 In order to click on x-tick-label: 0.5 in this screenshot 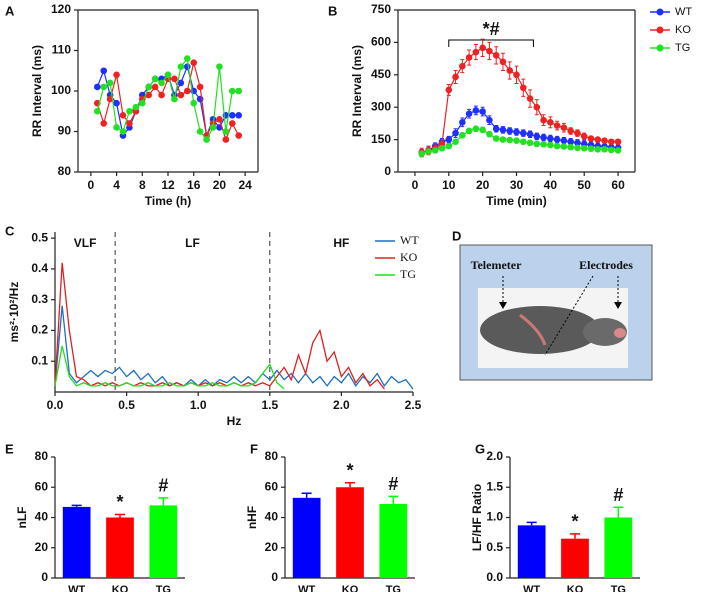, I will do `click(126, 405)`.